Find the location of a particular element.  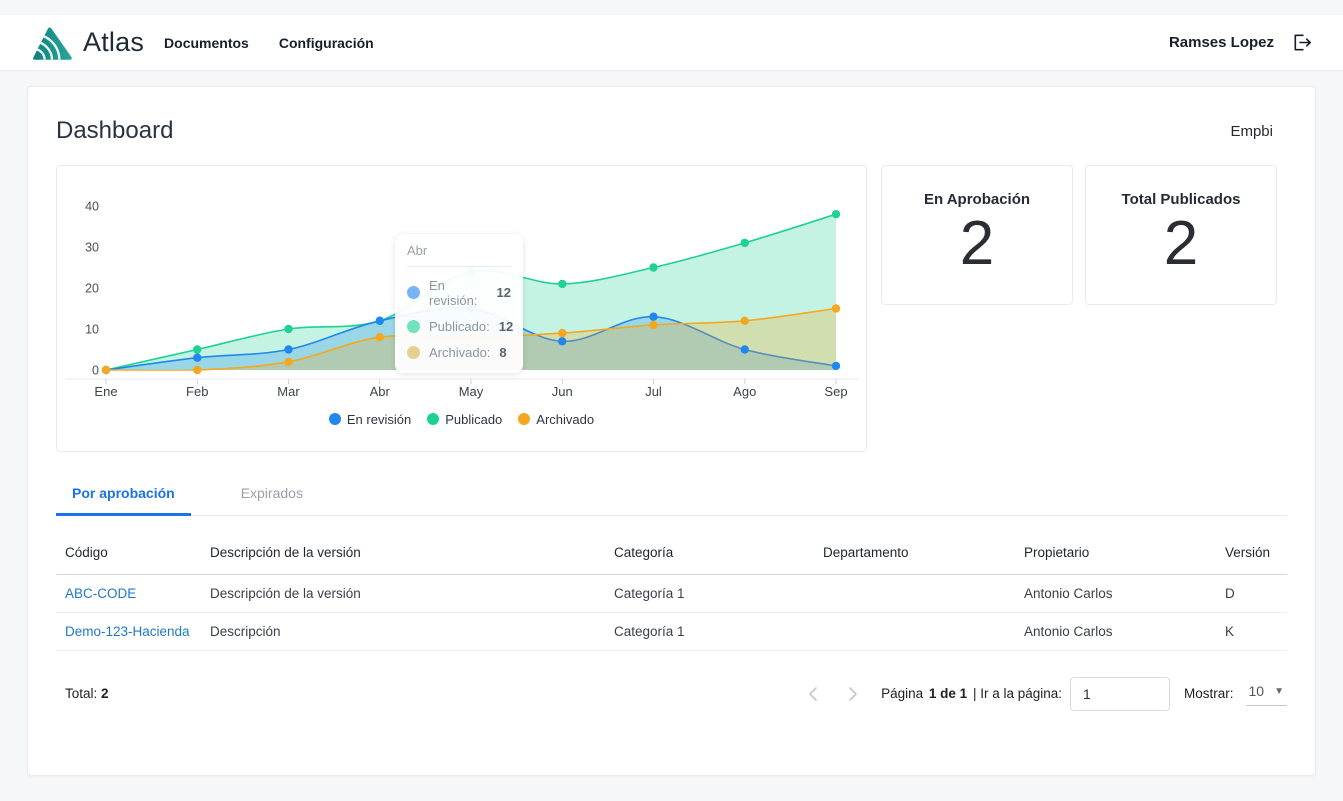

legend-item-en-revisi-n: En revisión is located at coordinates (370, 419).